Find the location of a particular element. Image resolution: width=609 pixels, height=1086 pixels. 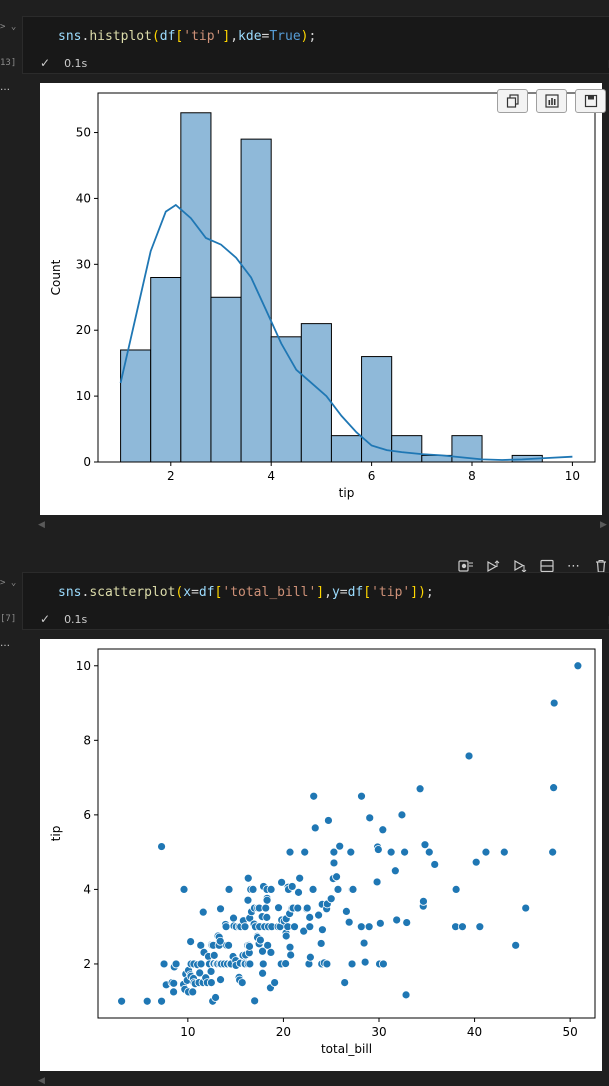

scroll-right-icon: ▶ is located at coordinates (603, 525).